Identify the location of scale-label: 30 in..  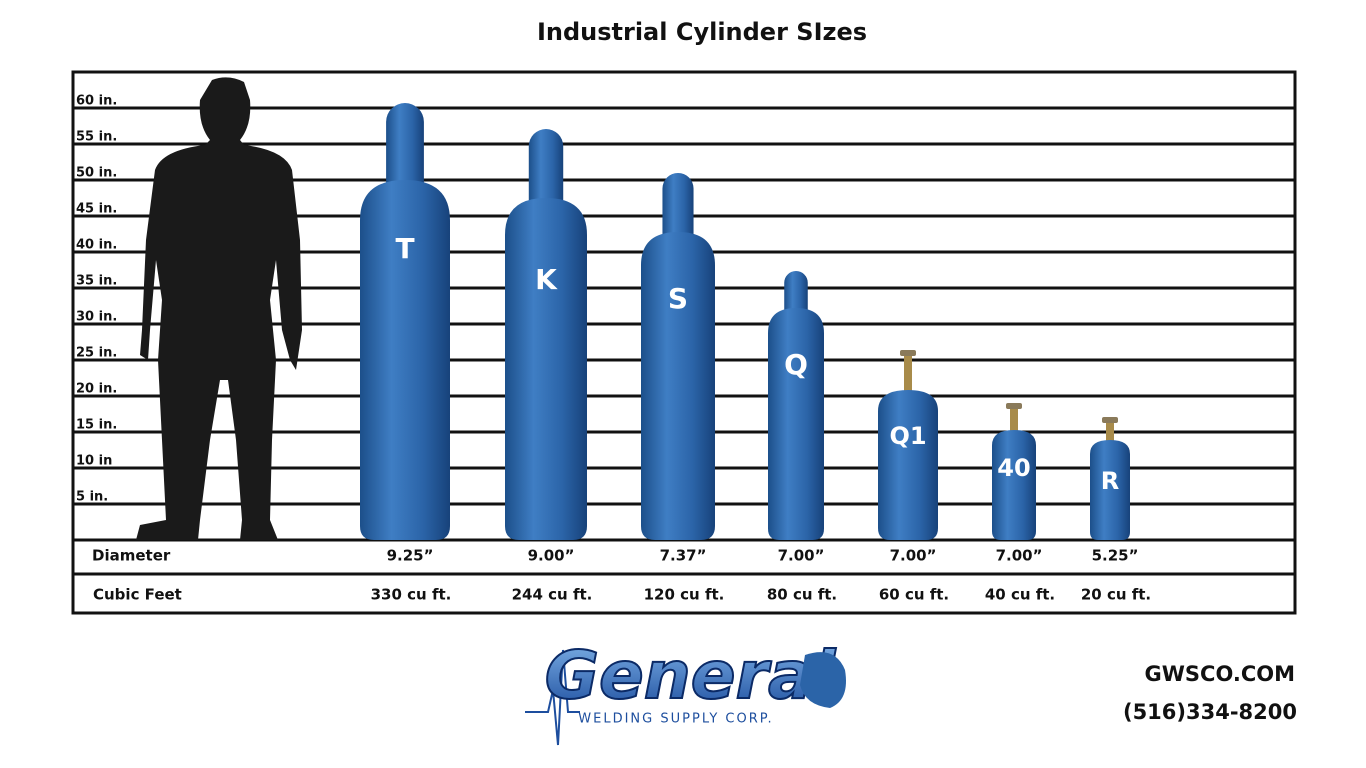
(96, 317).